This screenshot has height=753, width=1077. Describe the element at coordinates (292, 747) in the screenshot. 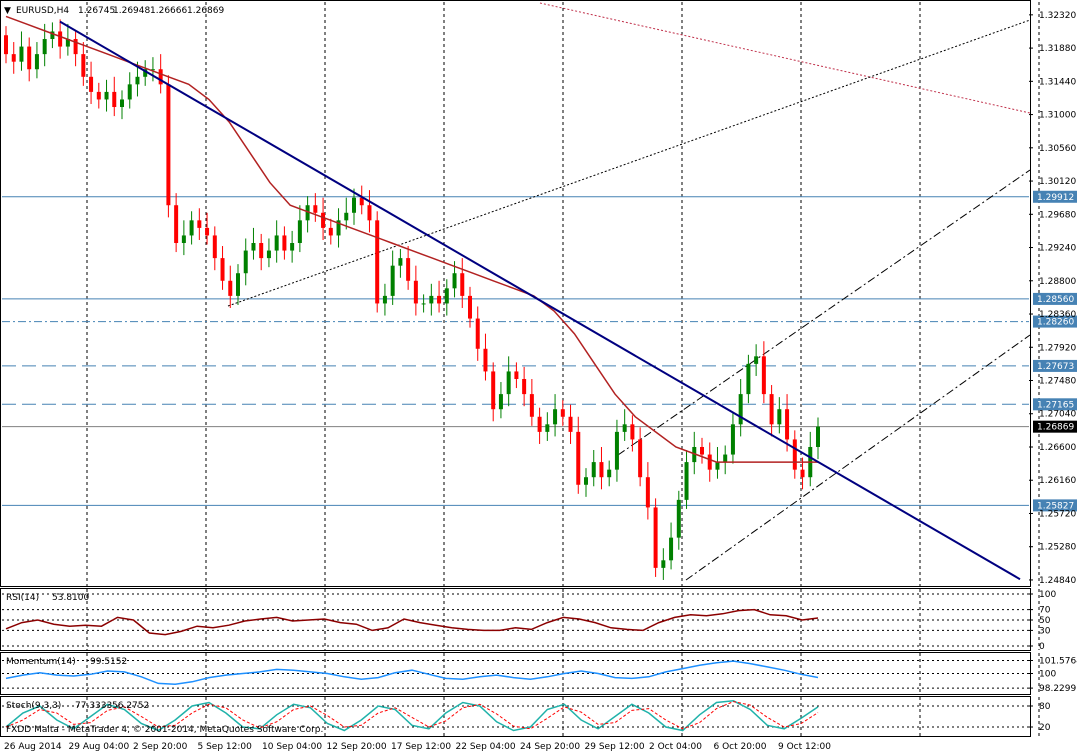

I see `x-tick-label: 10 Sep 04:00` at that location.